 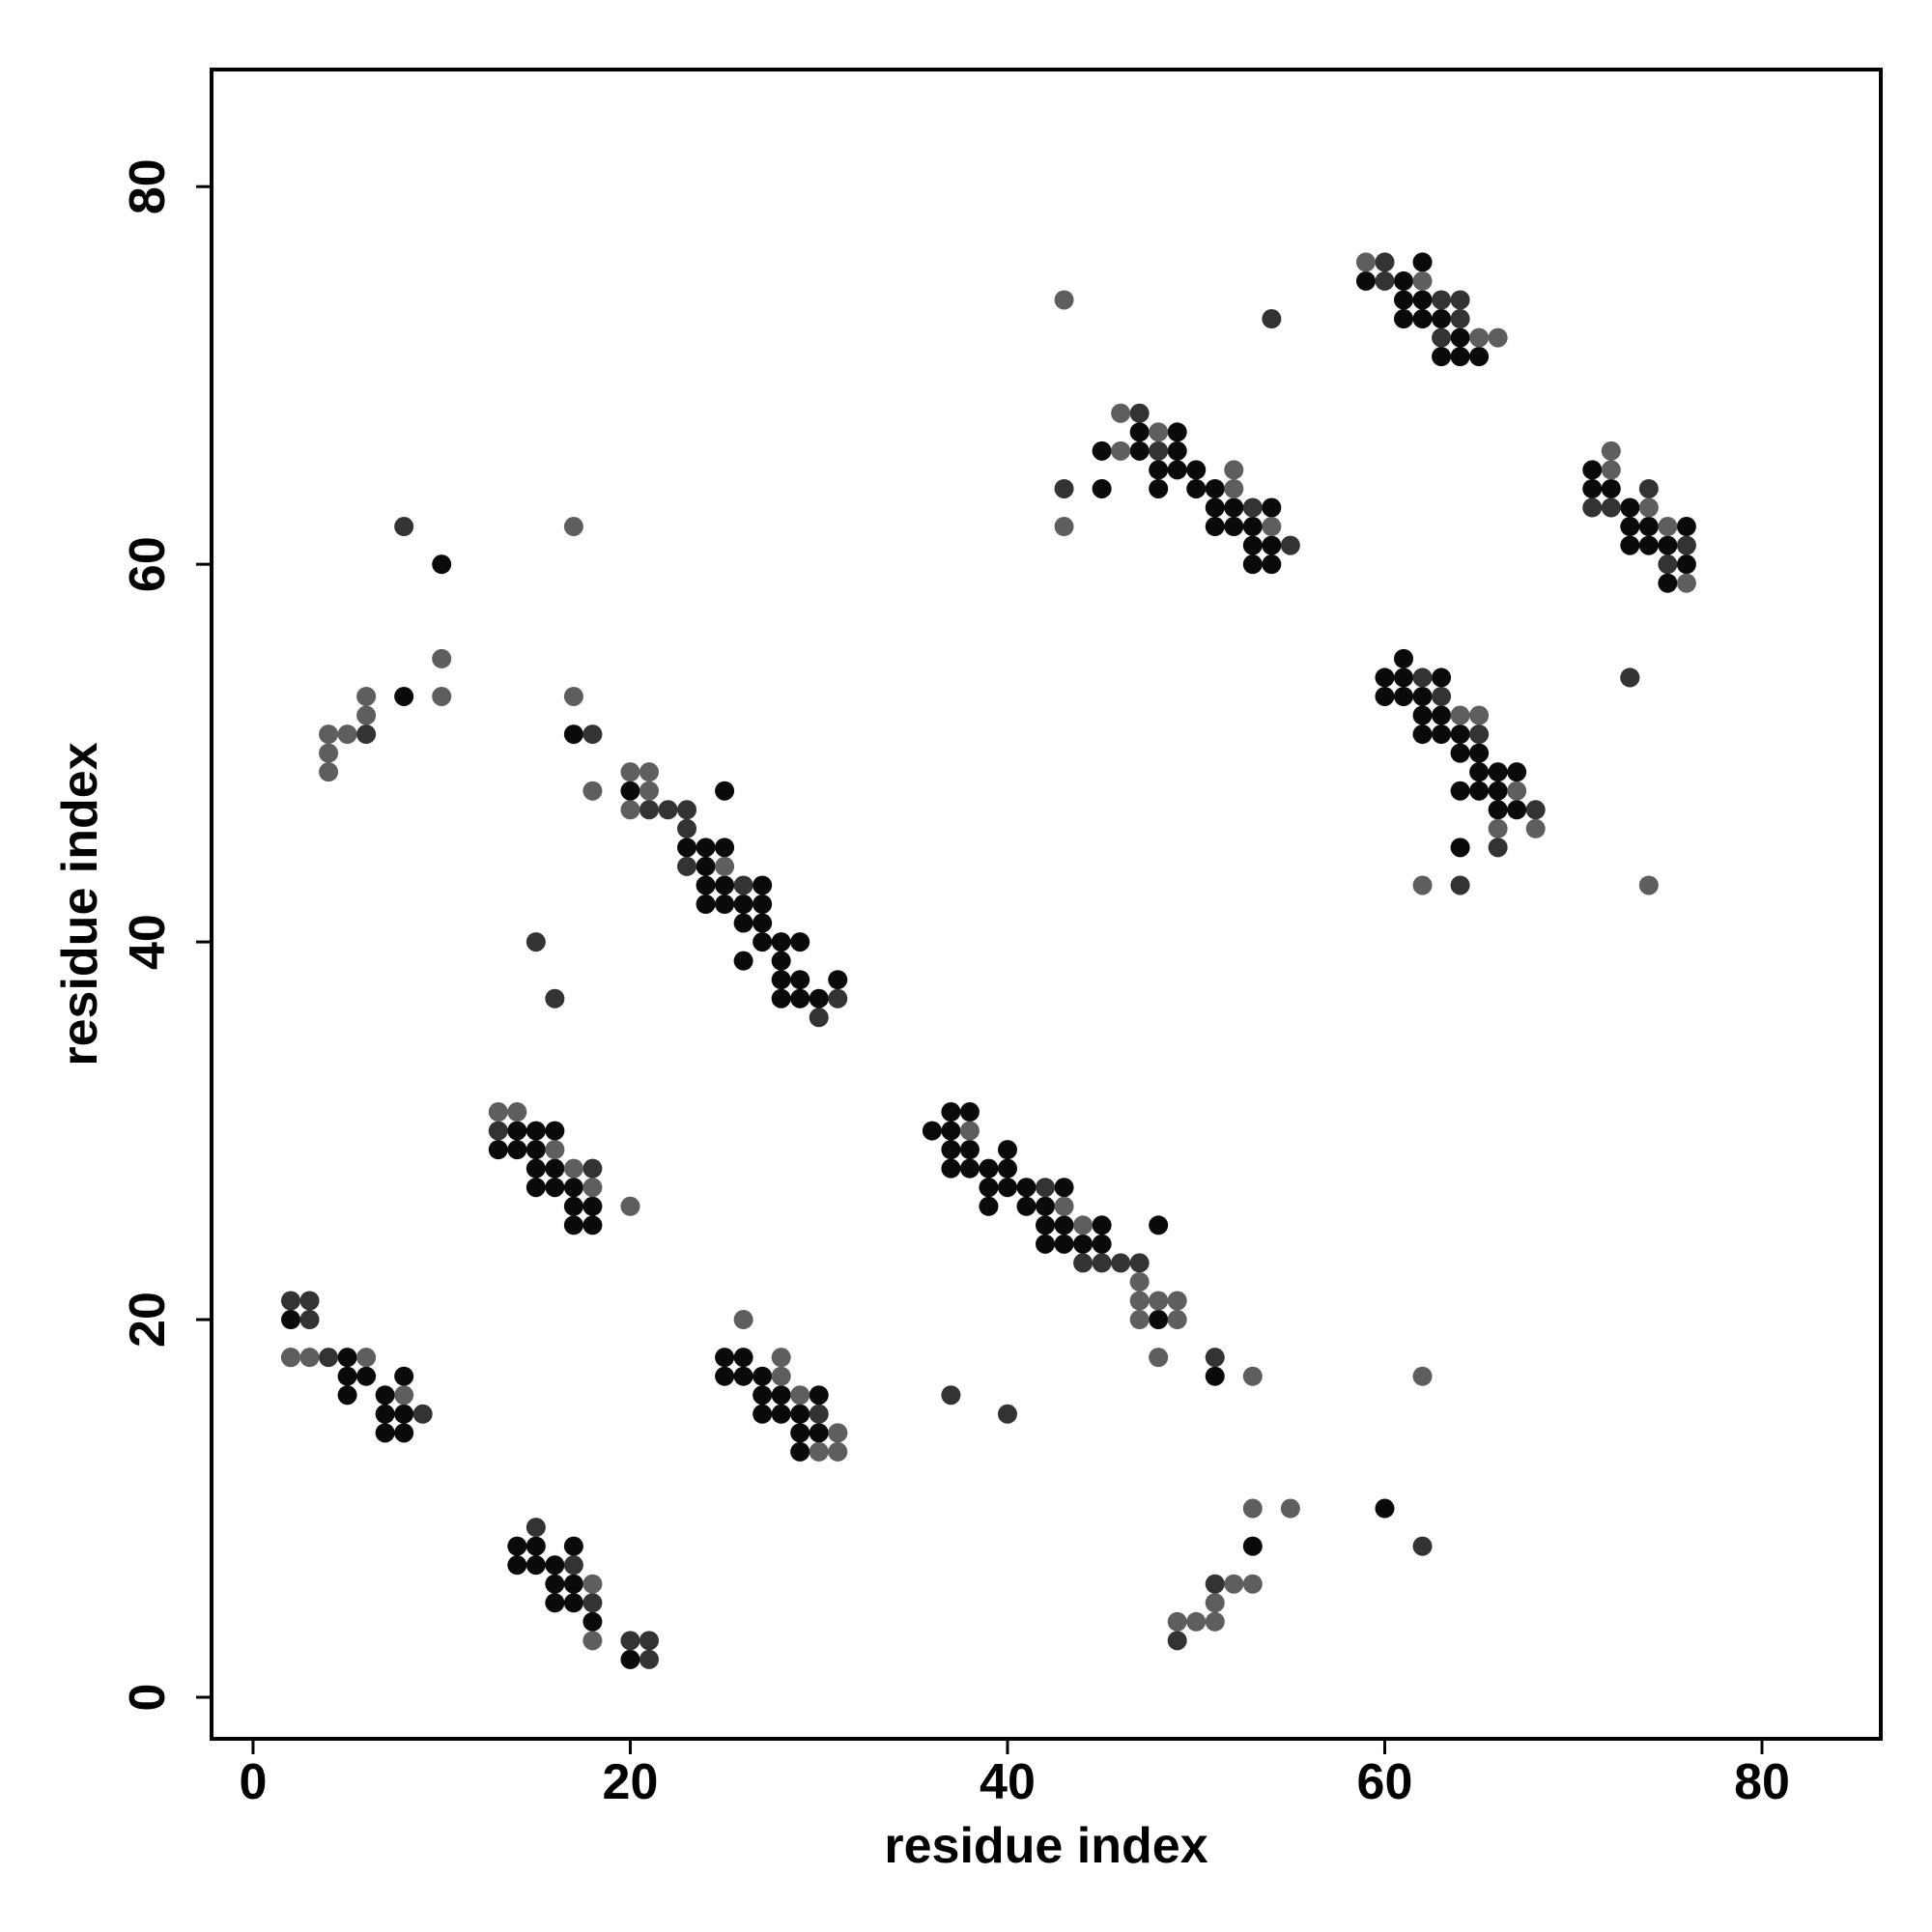 I want to click on y-tick-label: 0, so click(x=148, y=1698).